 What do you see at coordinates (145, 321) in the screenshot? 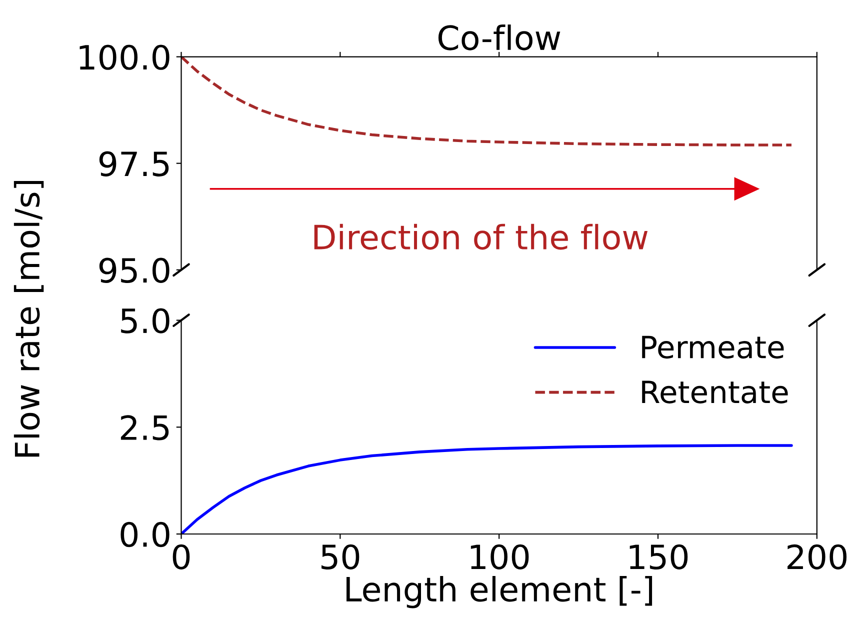
I see `y-tick-label: 5.0` at bounding box center [145, 321].